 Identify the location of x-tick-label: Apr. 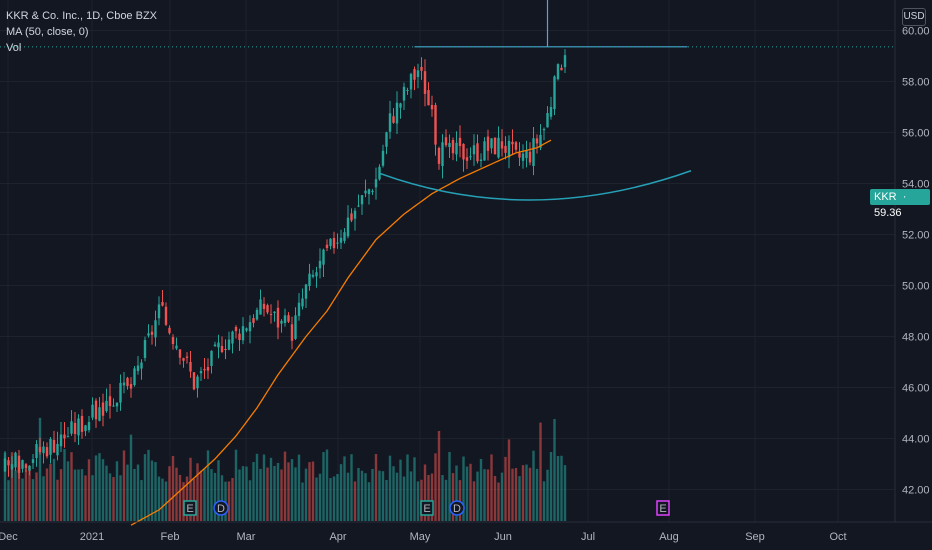
(337, 537).